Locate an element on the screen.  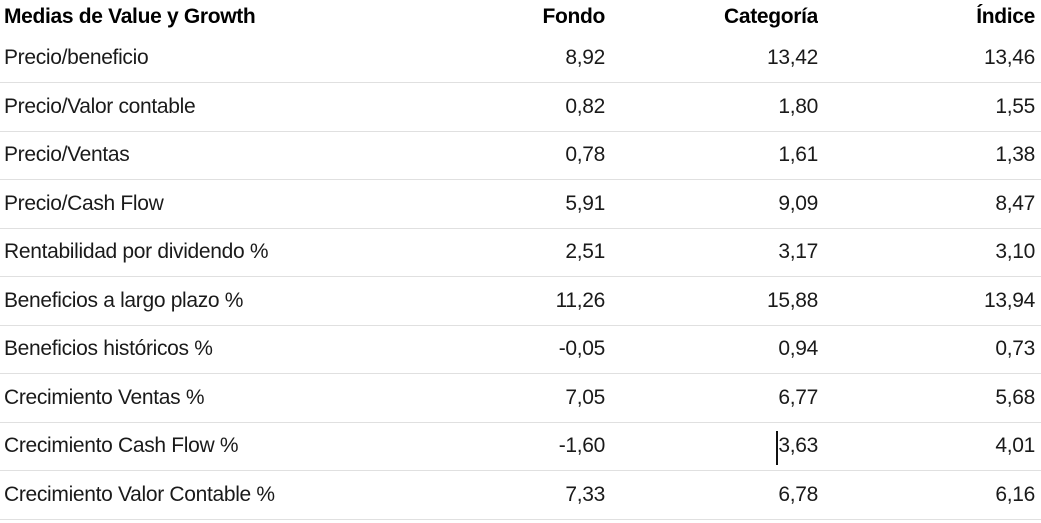
fondo-value: 2,51 is located at coordinates (512, 252).